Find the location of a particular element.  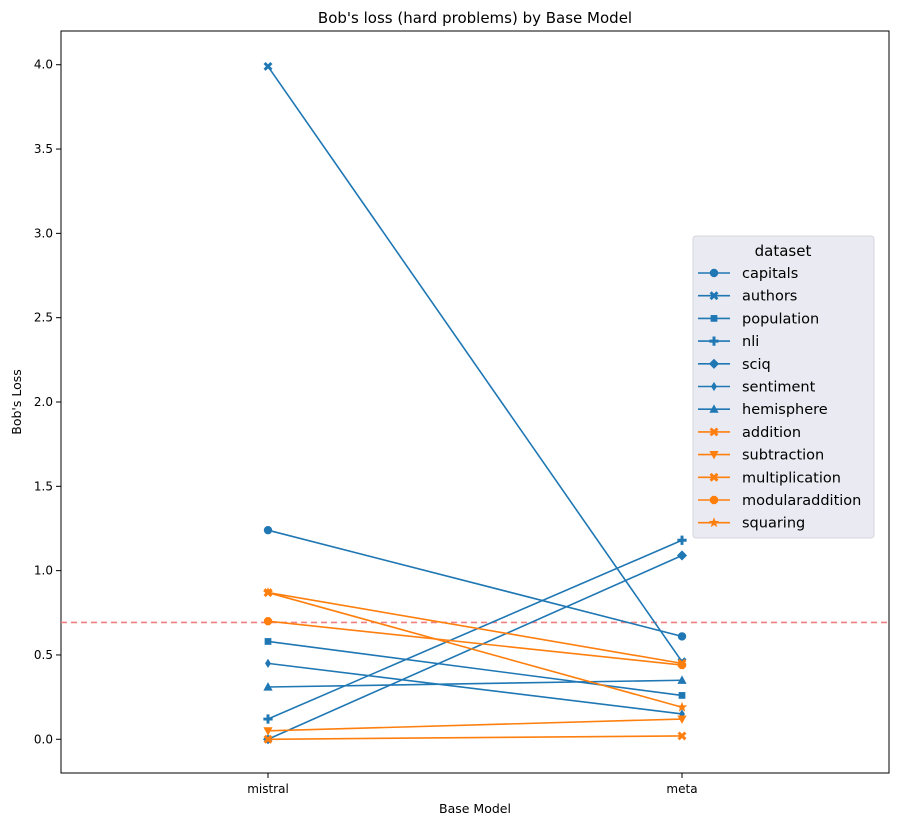

legend-label: authors is located at coordinates (769, 297).